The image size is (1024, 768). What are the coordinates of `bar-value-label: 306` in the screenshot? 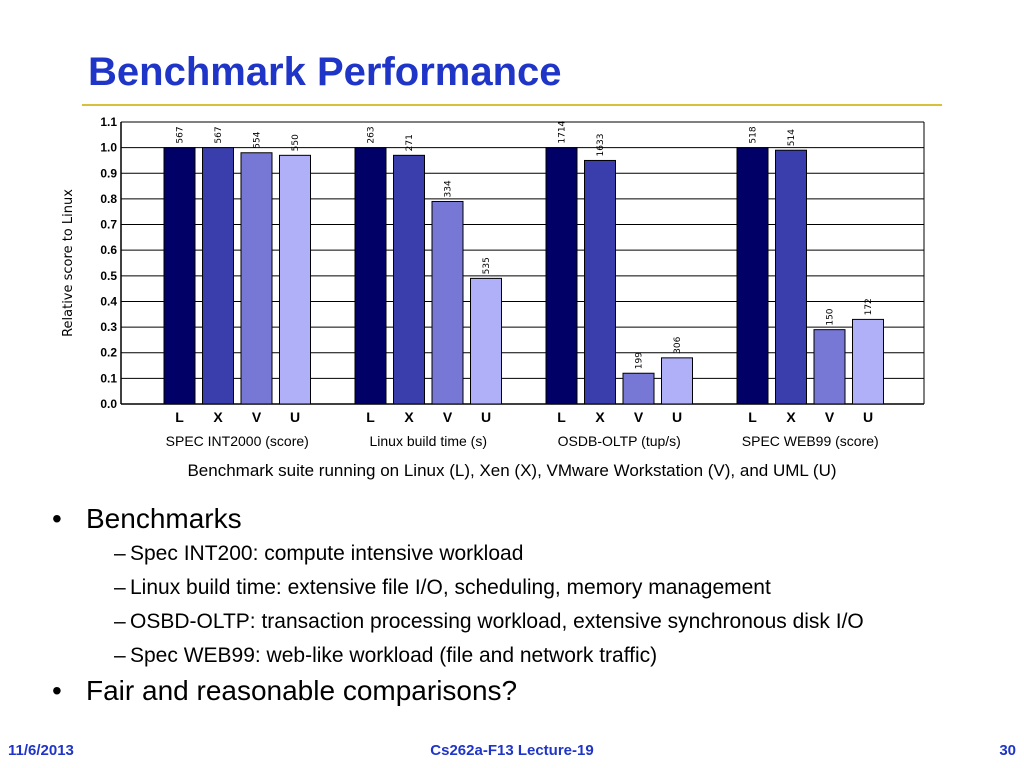 It's located at (678, 344).